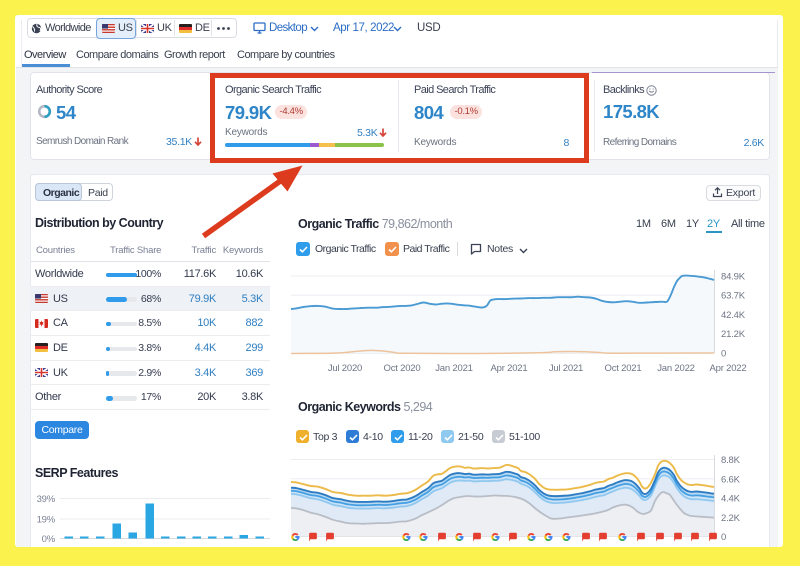 This screenshot has height=566, width=800. Describe the element at coordinates (733, 296) in the screenshot. I see `svg-text: 63.7K` at that location.